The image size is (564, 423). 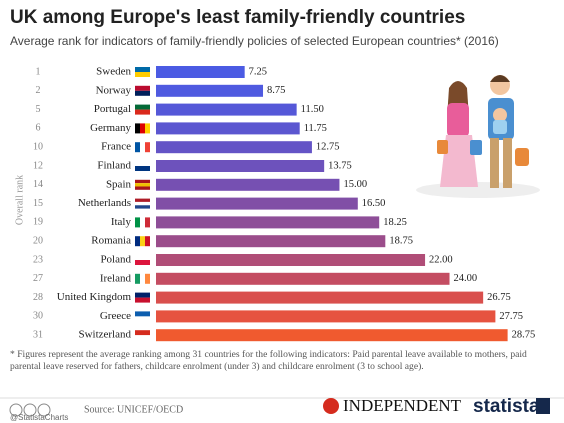 What do you see at coordinates (524, 335) in the screenshot?
I see `value-label: 28.75` at bounding box center [524, 335].